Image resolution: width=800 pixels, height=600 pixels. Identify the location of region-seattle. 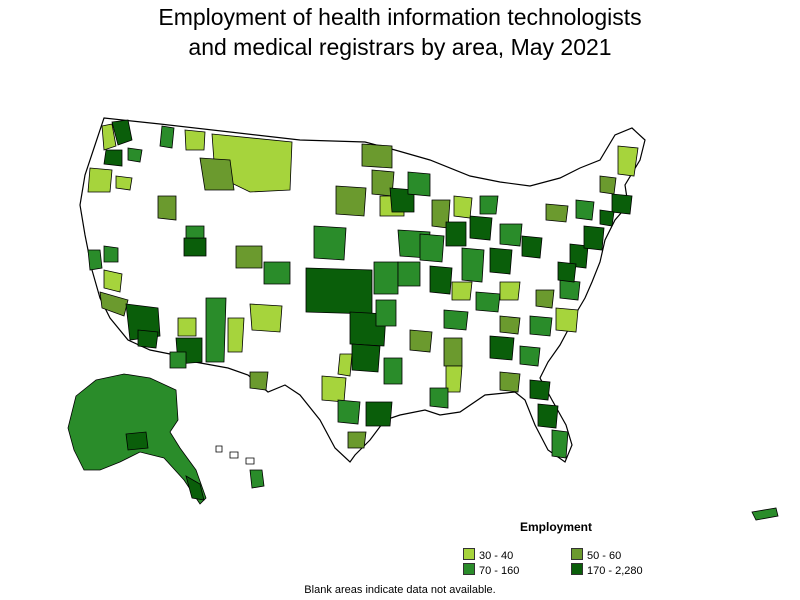
(122, 132).